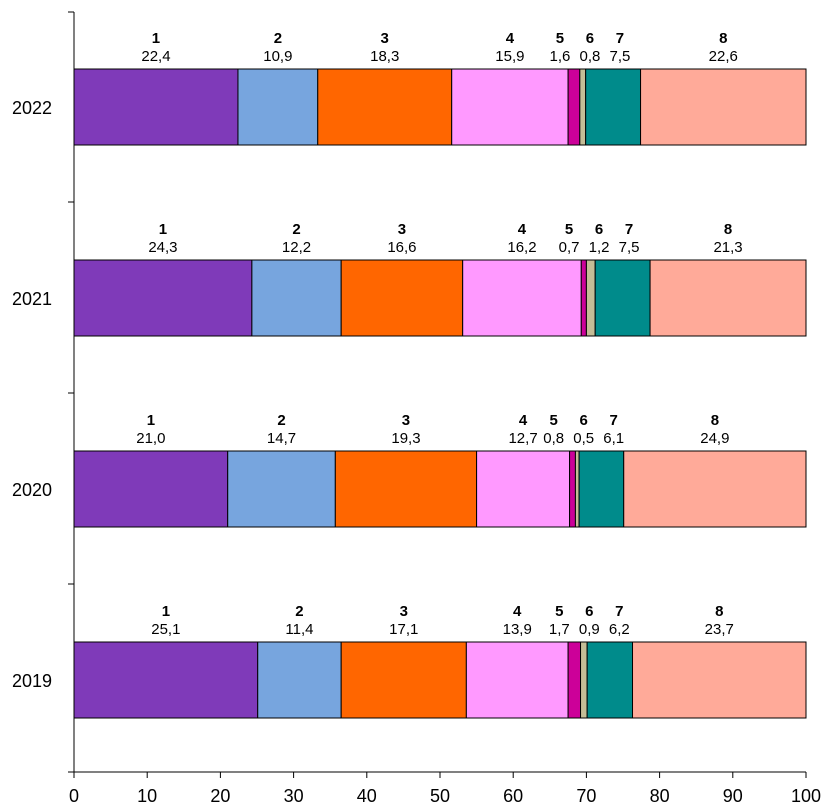 The height and width of the screenshot is (809, 827). Describe the element at coordinates (367, 796) in the screenshot. I see `x-tick-label-40: 40` at that location.